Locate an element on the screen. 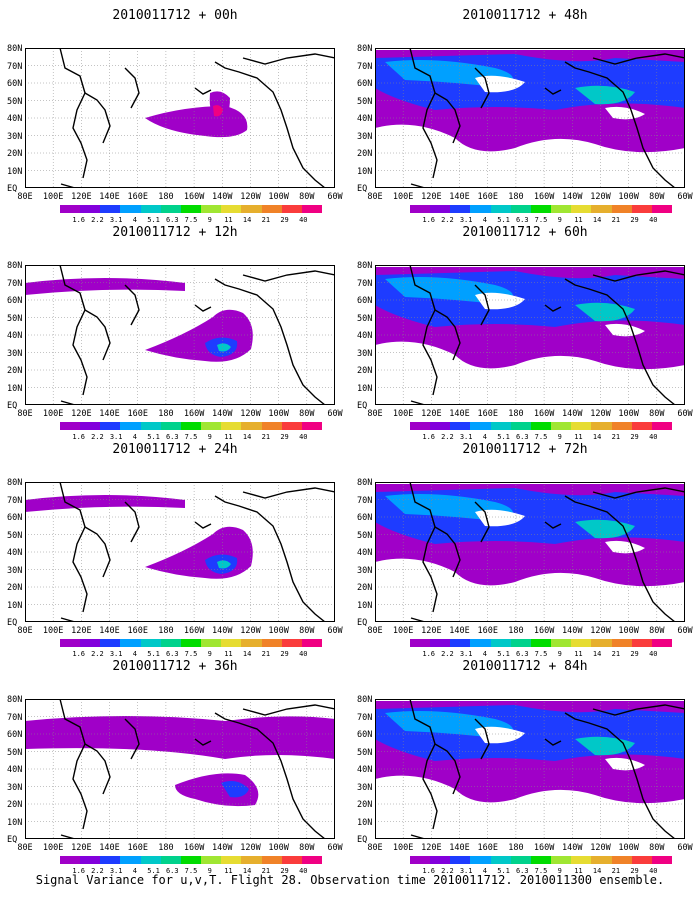 The height and width of the screenshot is (900, 700). map-frame is located at coordinates (530, 552).